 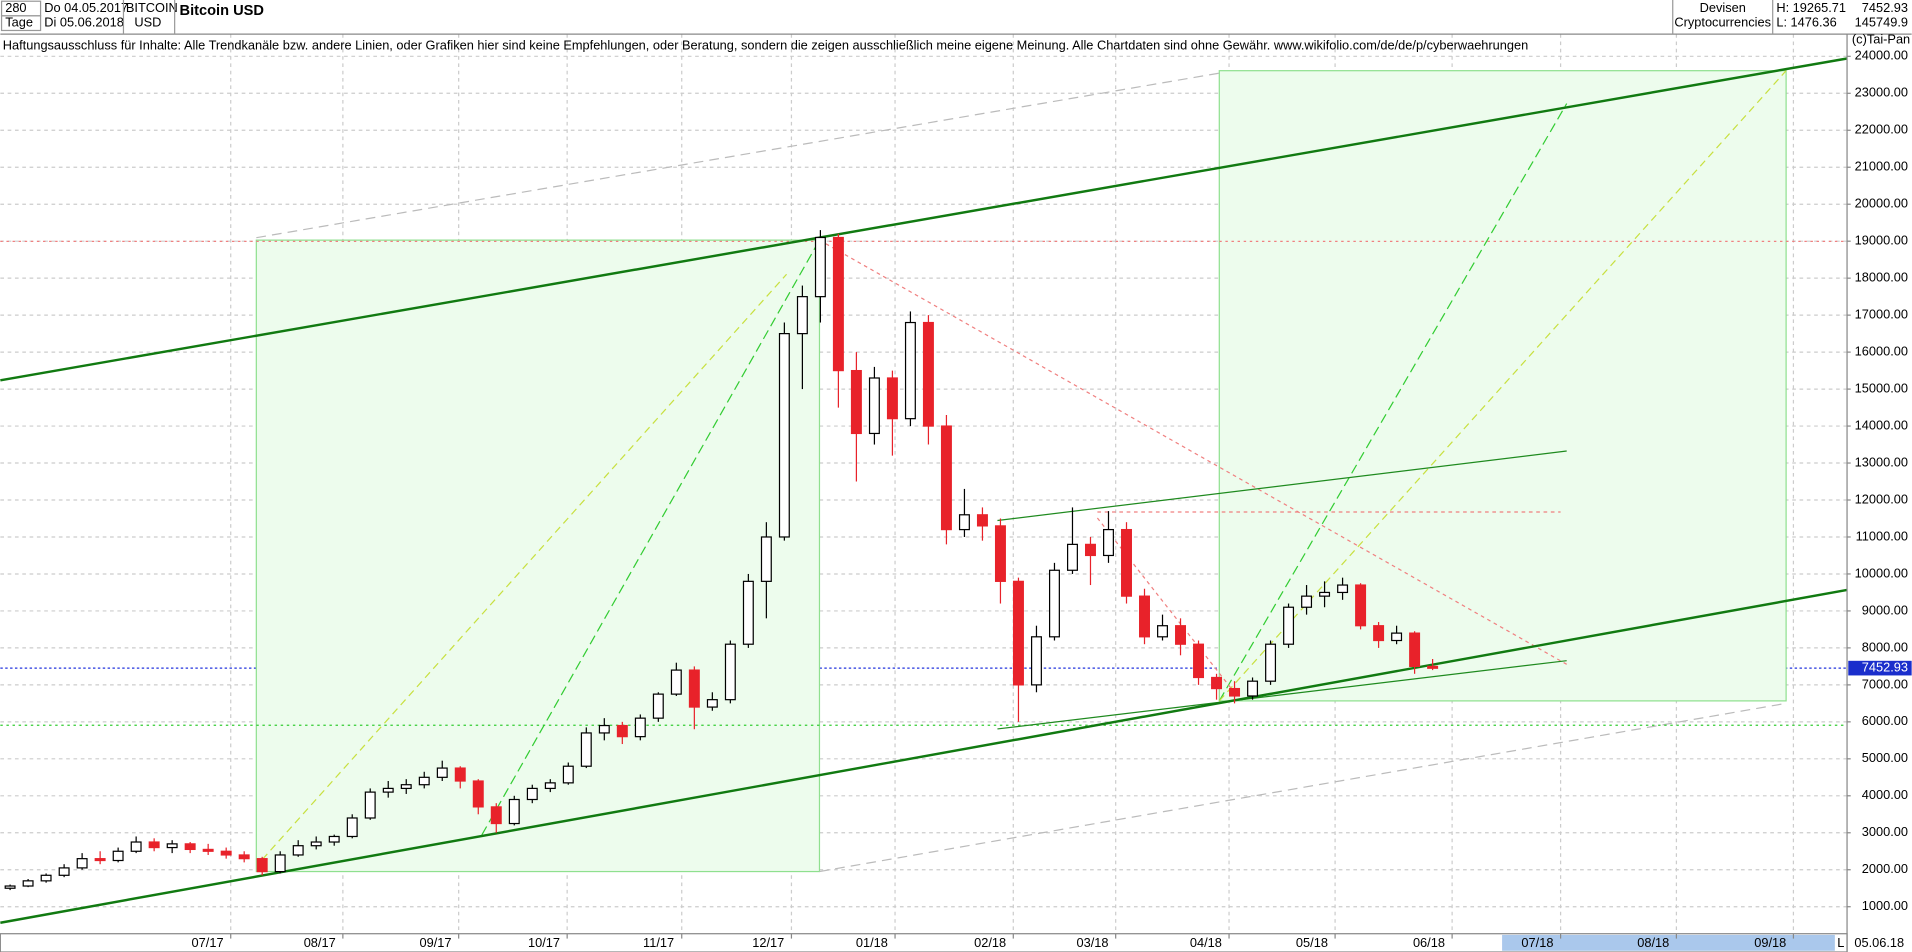 What do you see at coordinates (1881, 424) in the screenshot?
I see `y-tick-label: 14000.00` at bounding box center [1881, 424].